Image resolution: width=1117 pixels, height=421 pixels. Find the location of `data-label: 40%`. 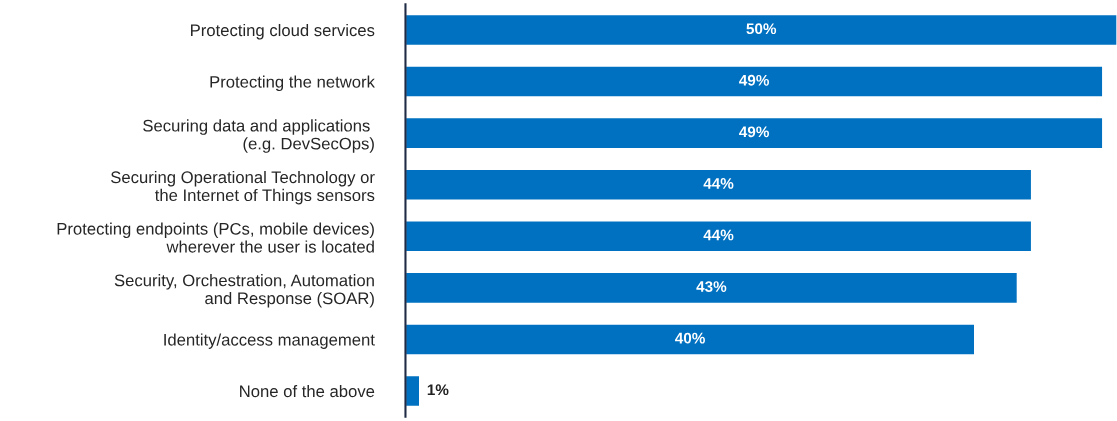

data-label: 40% is located at coordinates (690, 338).